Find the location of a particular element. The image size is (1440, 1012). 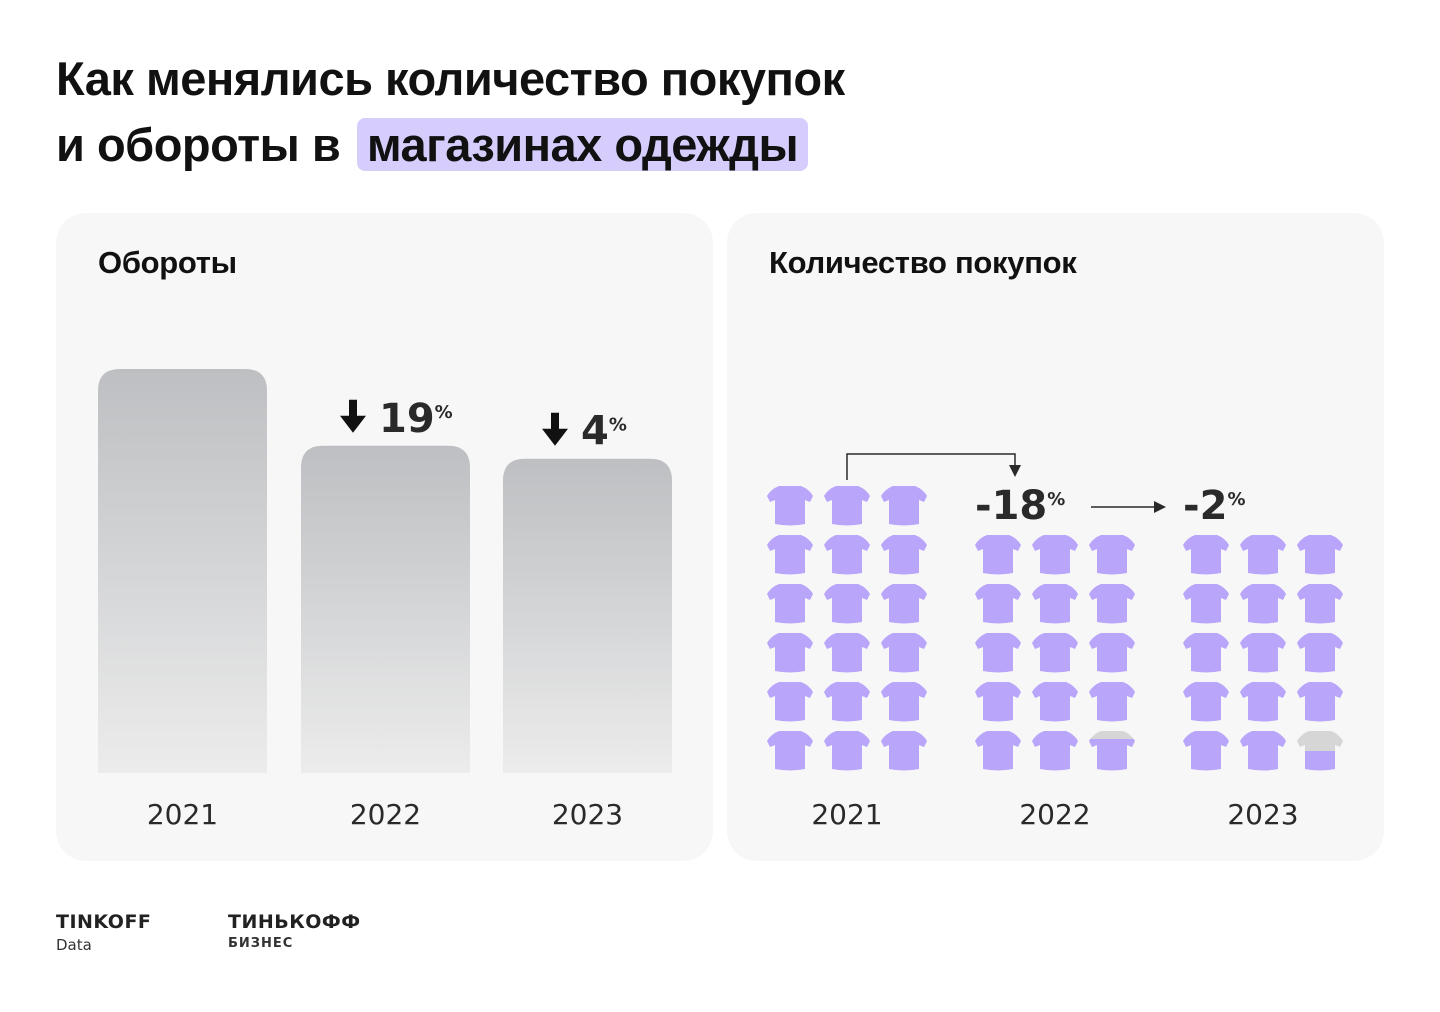

change-label-2022: -18% is located at coordinates (1020, 506).